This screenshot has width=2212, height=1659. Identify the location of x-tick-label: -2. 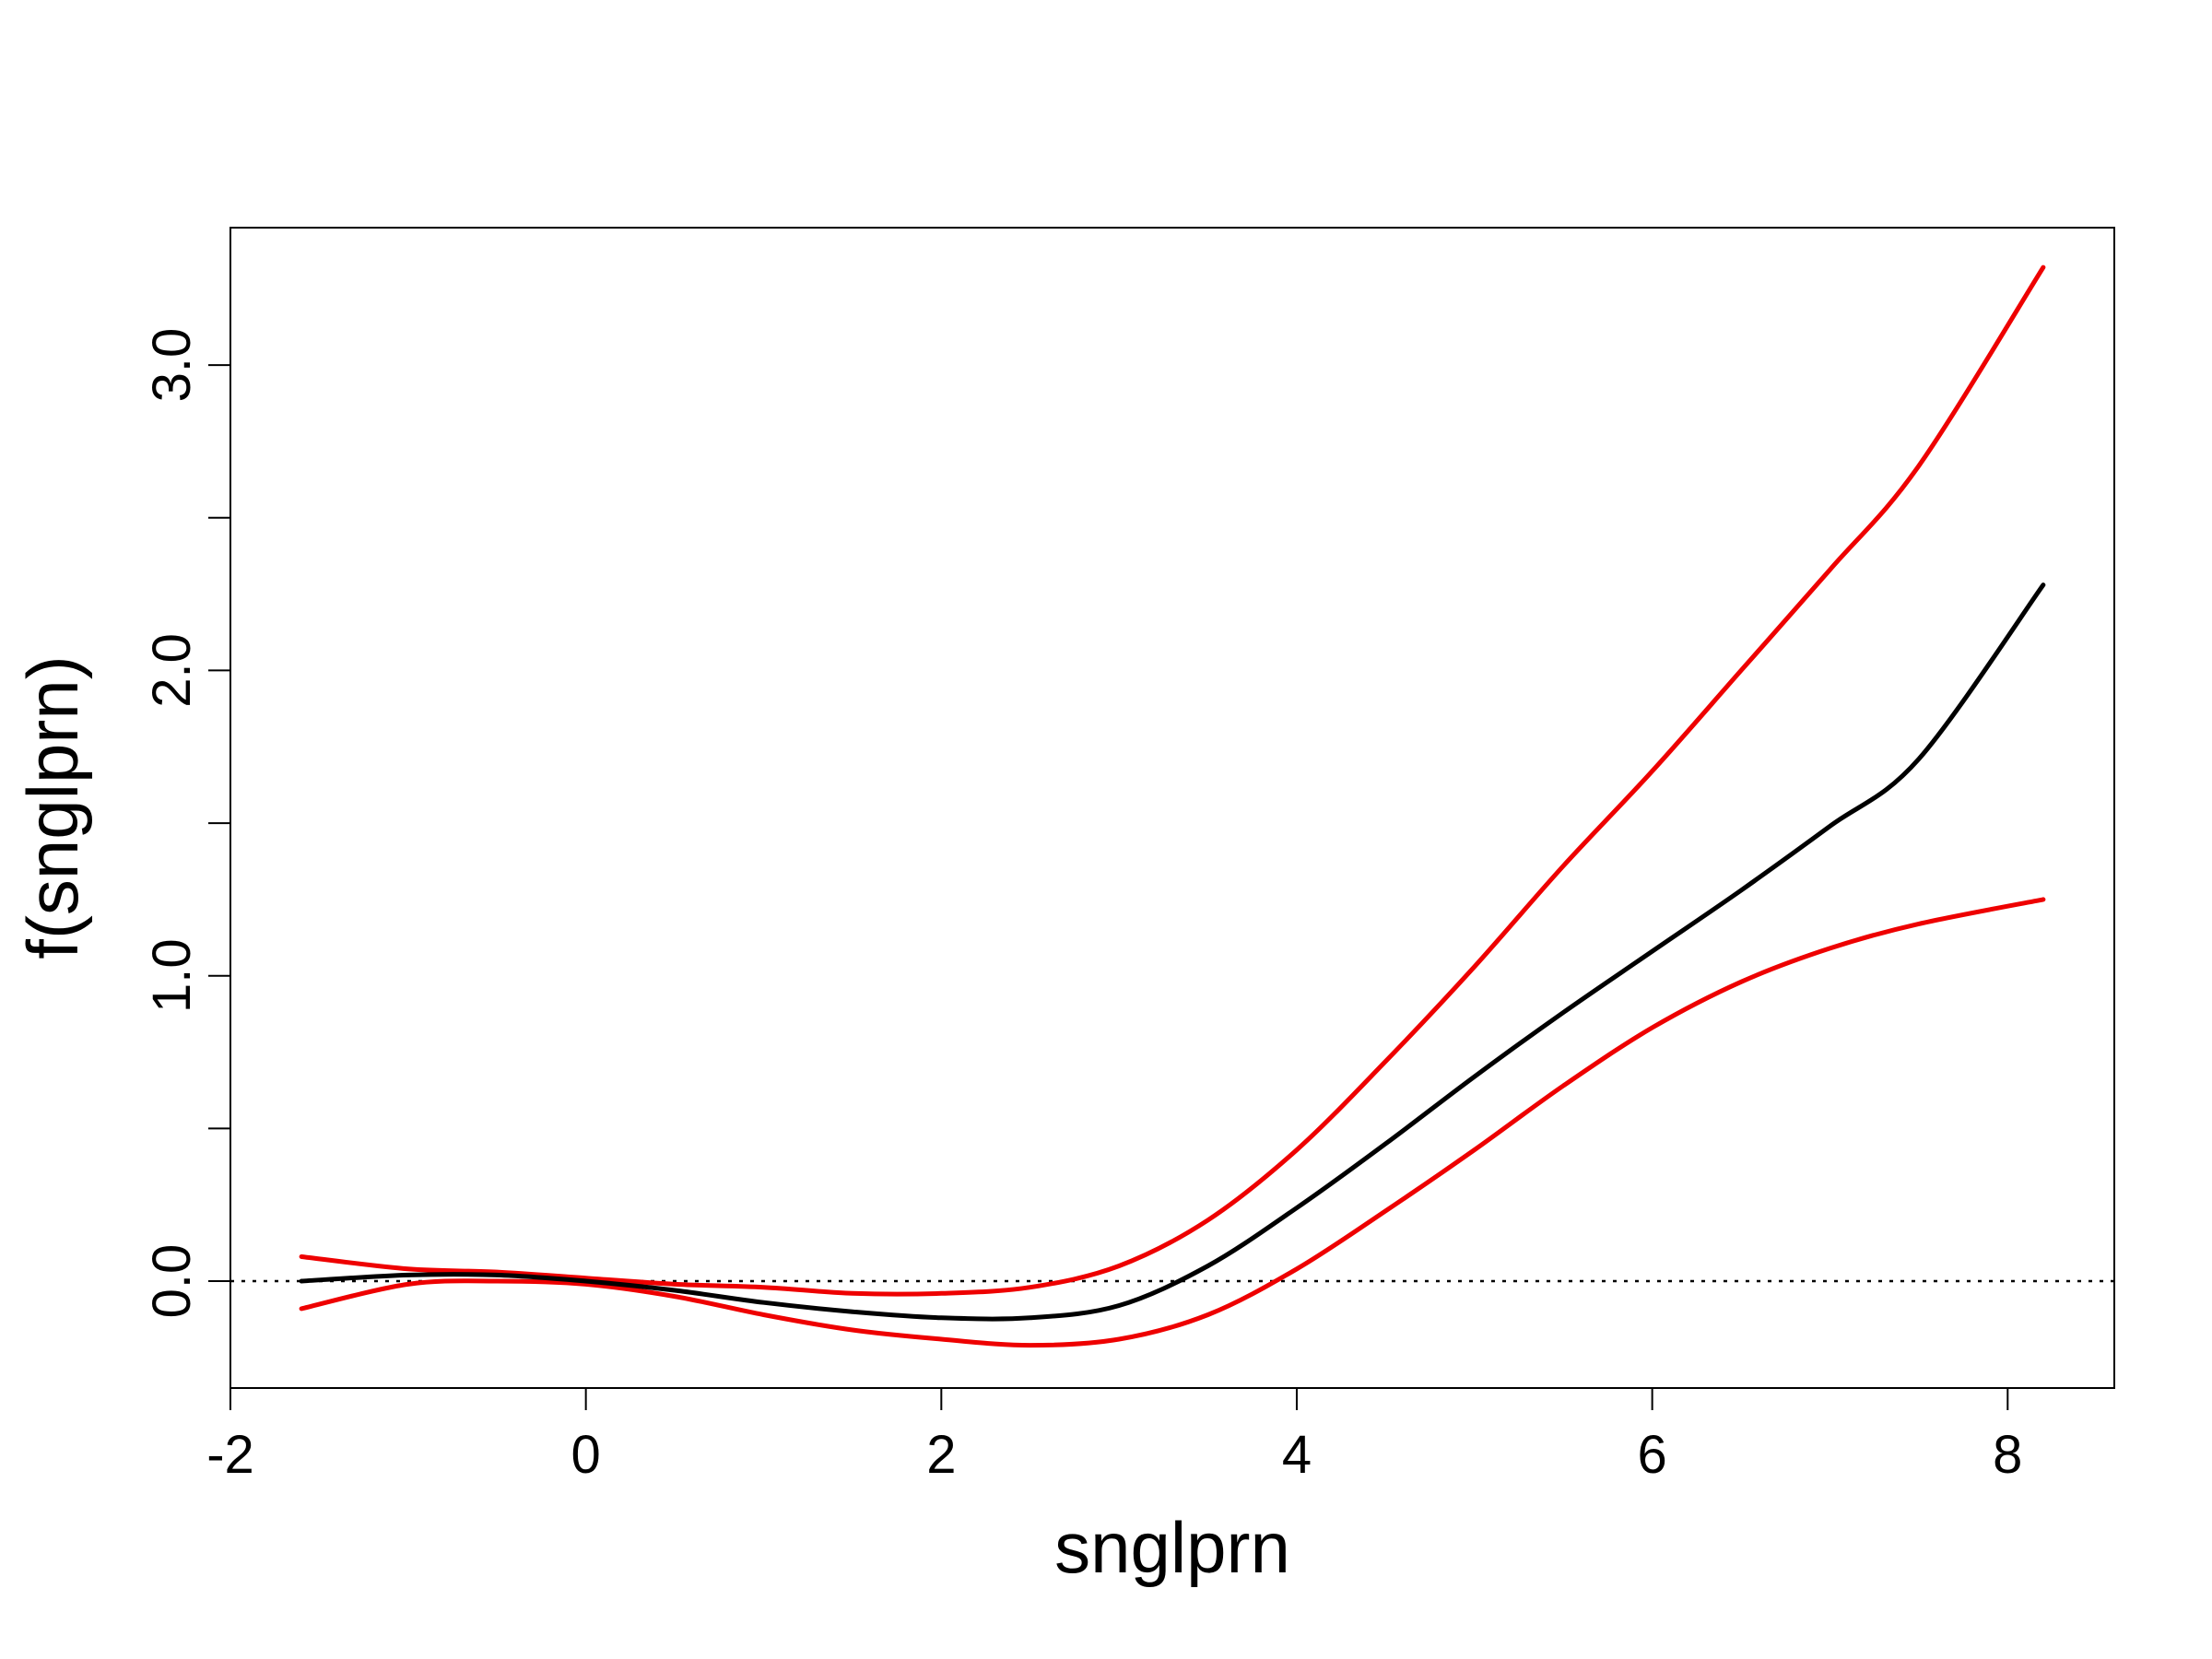
(230, 1455).